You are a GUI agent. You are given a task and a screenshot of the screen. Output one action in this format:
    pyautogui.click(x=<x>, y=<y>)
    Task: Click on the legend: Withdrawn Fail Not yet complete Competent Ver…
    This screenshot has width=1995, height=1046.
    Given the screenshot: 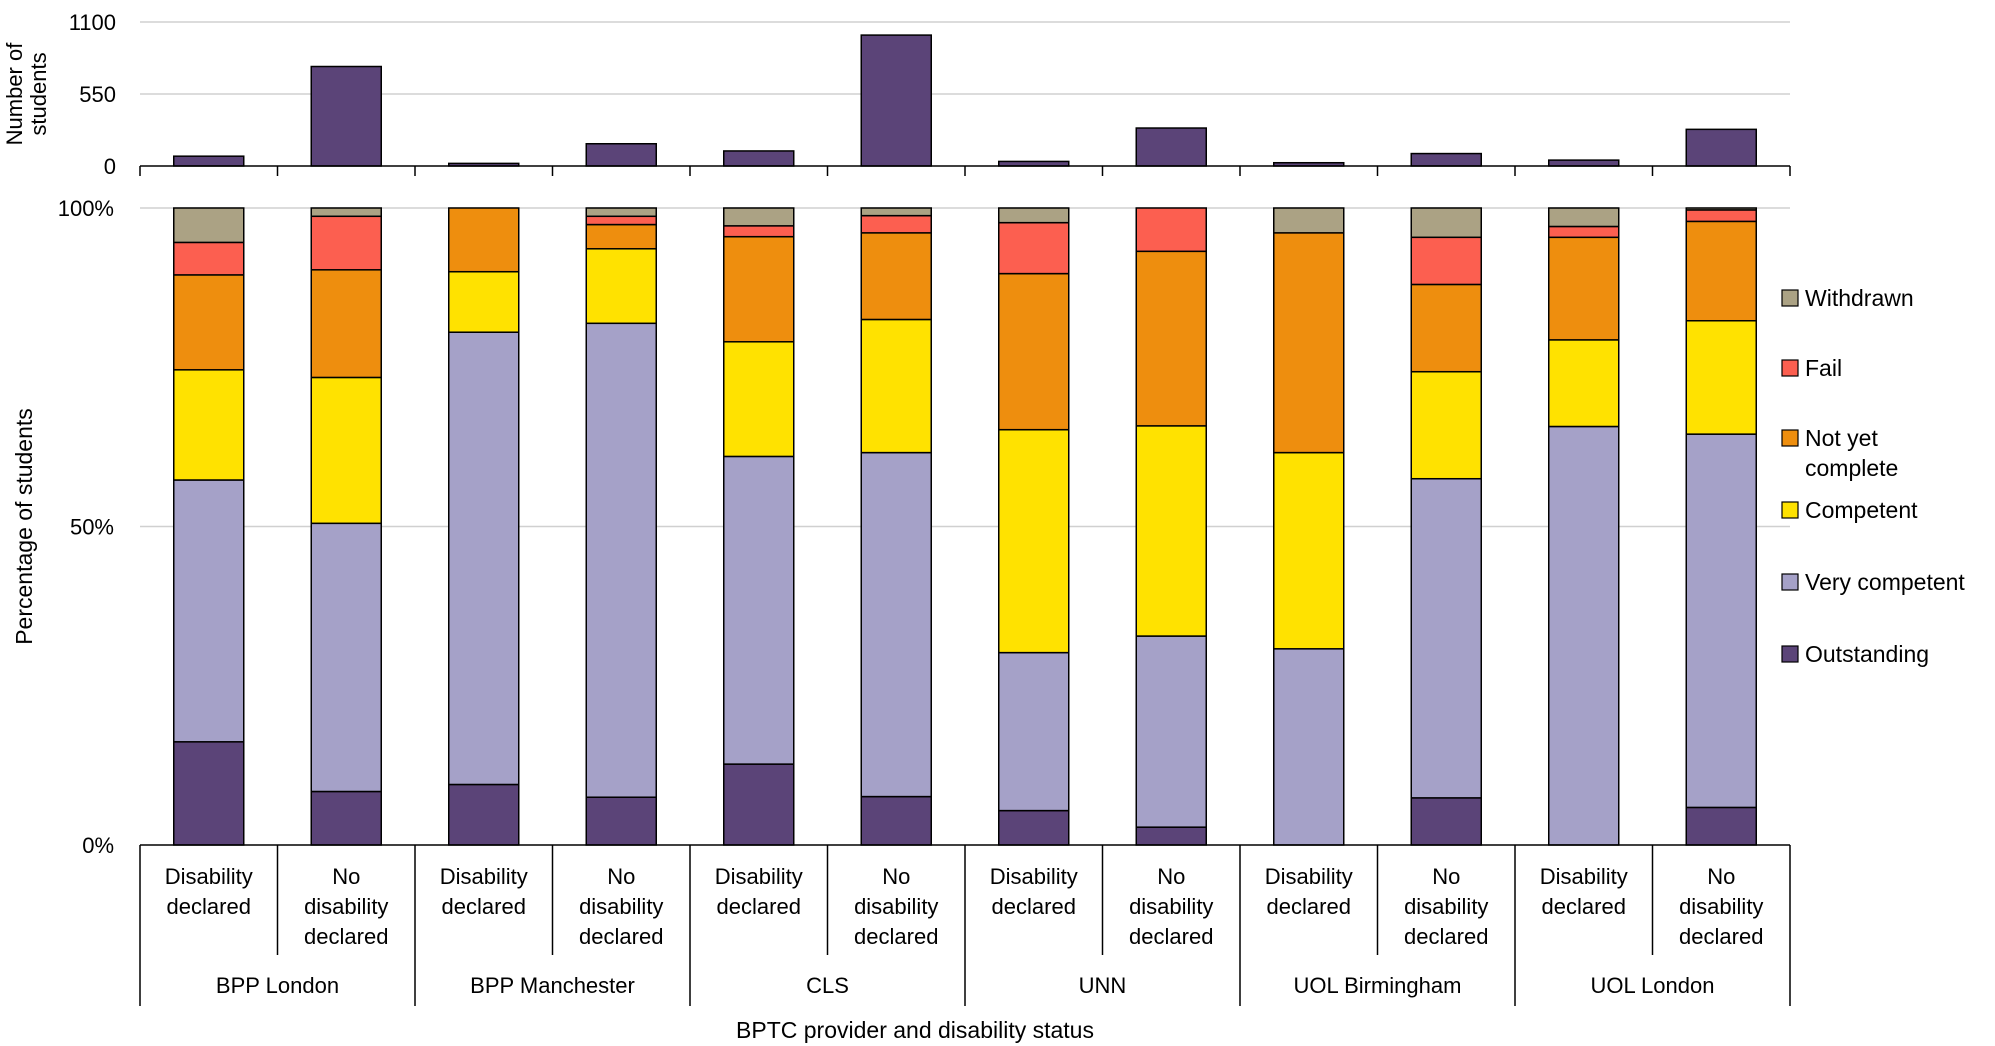 What is the action you would take?
    pyautogui.click(x=1873, y=476)
    